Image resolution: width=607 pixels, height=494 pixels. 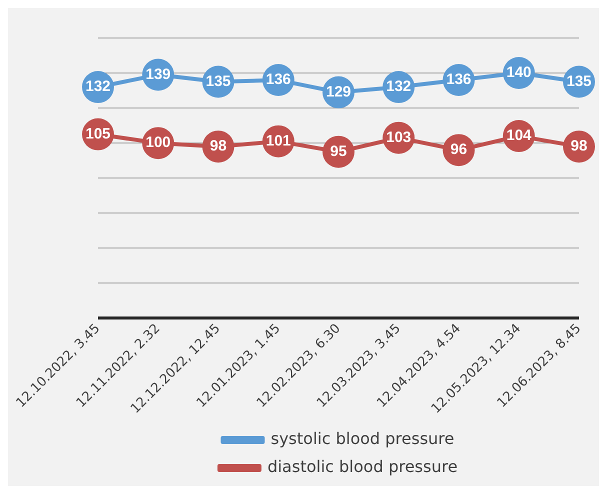 I want to click on data-label: 100, so click(x=158, y=143).